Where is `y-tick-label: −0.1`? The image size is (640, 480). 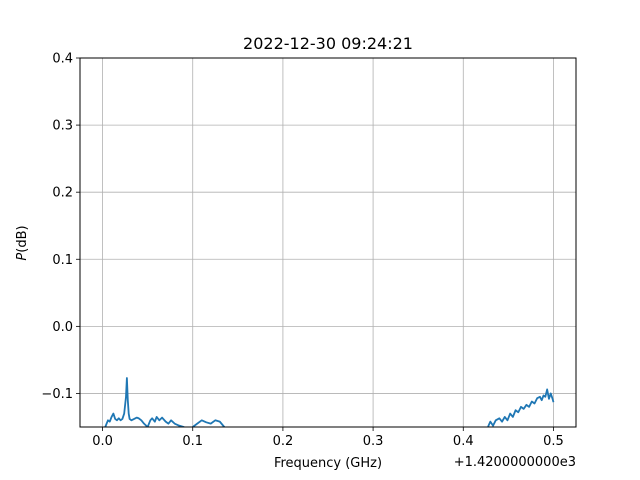 y-tick-label: −0.1 is located at coordinates (57, 394).